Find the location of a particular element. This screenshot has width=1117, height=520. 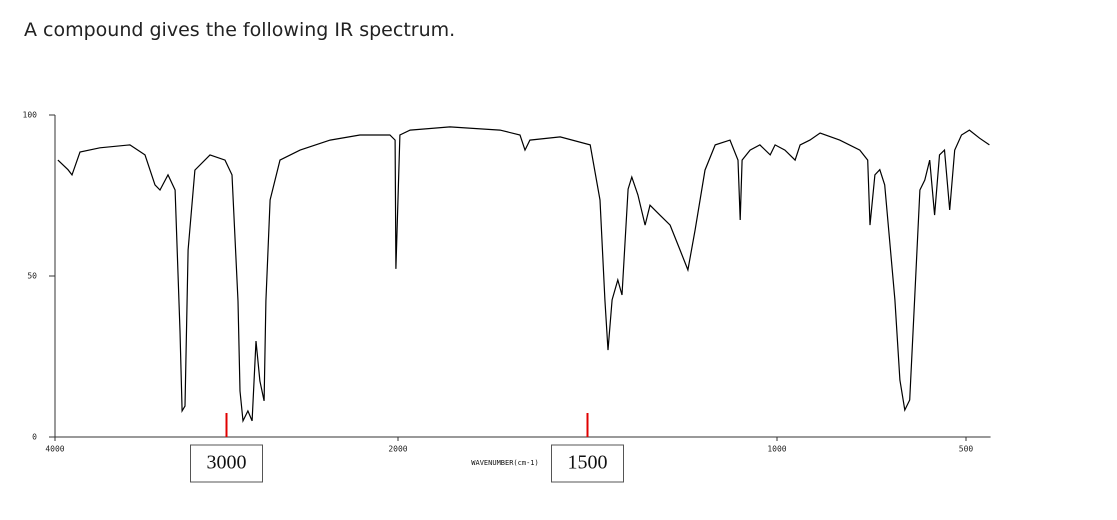

y-tick-label: 100 is located at coordinates (30, 115).